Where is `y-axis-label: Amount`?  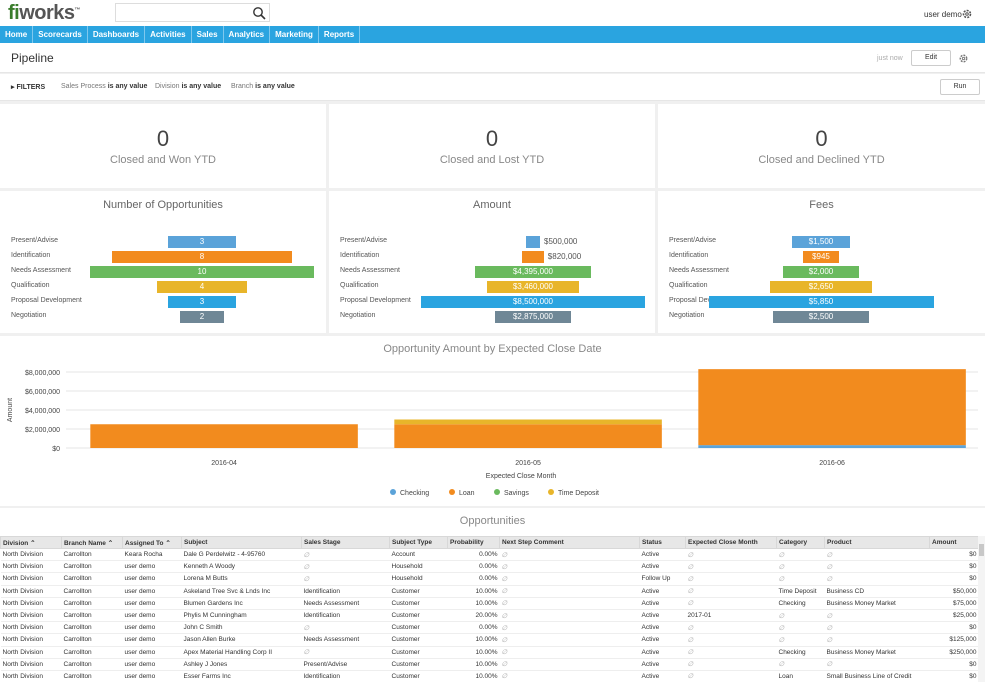 y-axis-label: Amount is located at coordinates (10, 410).